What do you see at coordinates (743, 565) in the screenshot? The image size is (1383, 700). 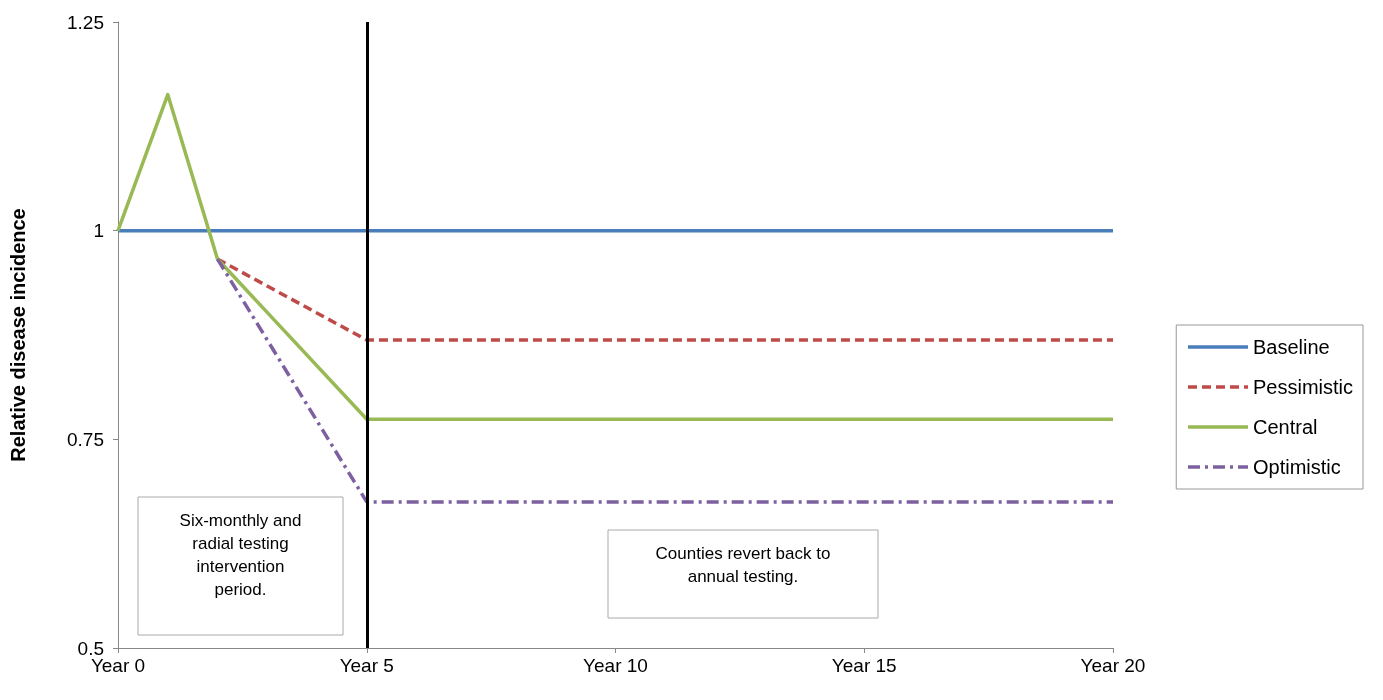 I see `annotation: Counties revert back to annual testing.` at bounding box center [743, 565].